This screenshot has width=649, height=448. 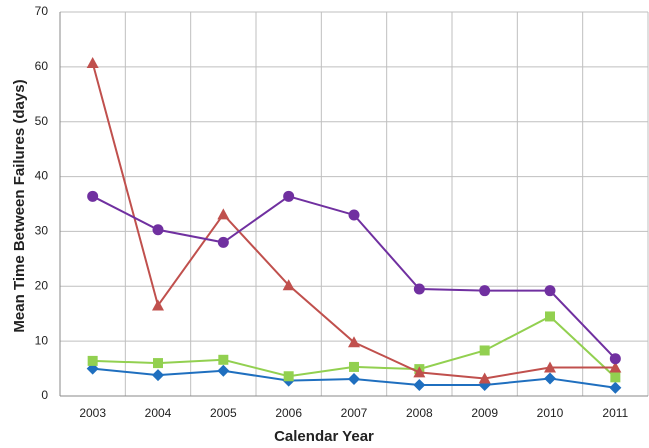 What do you see at coordinates (550, 413) in the screenshot?
I see `x-tick-label: 2010` at bounding box center [550, 413].